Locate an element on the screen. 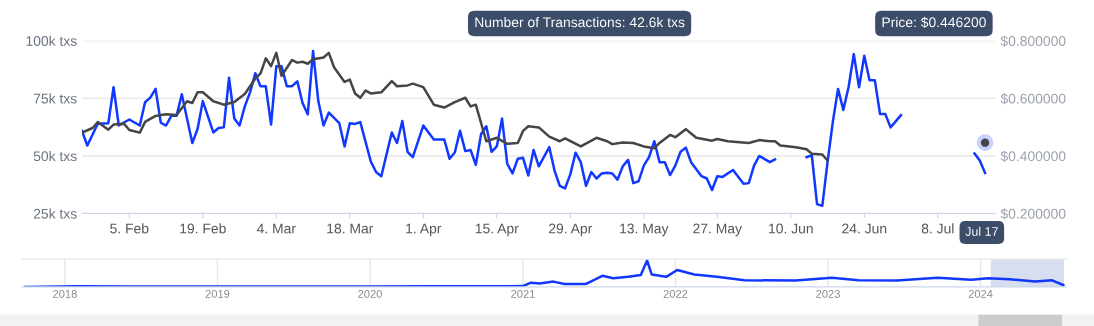  y-tick-label: 25k txs is located at coordinates (55, 213).